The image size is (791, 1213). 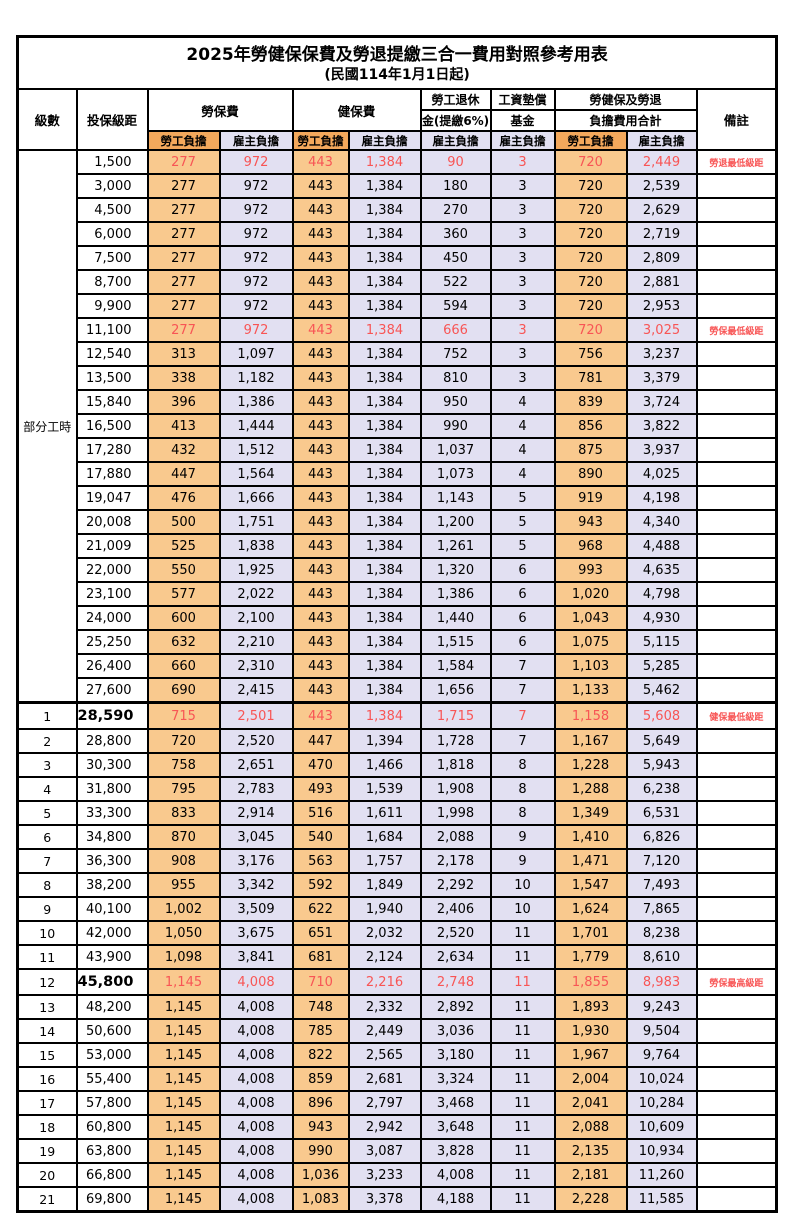 I want to click on value-cell: 2,004, so click(x=590, y=1079).